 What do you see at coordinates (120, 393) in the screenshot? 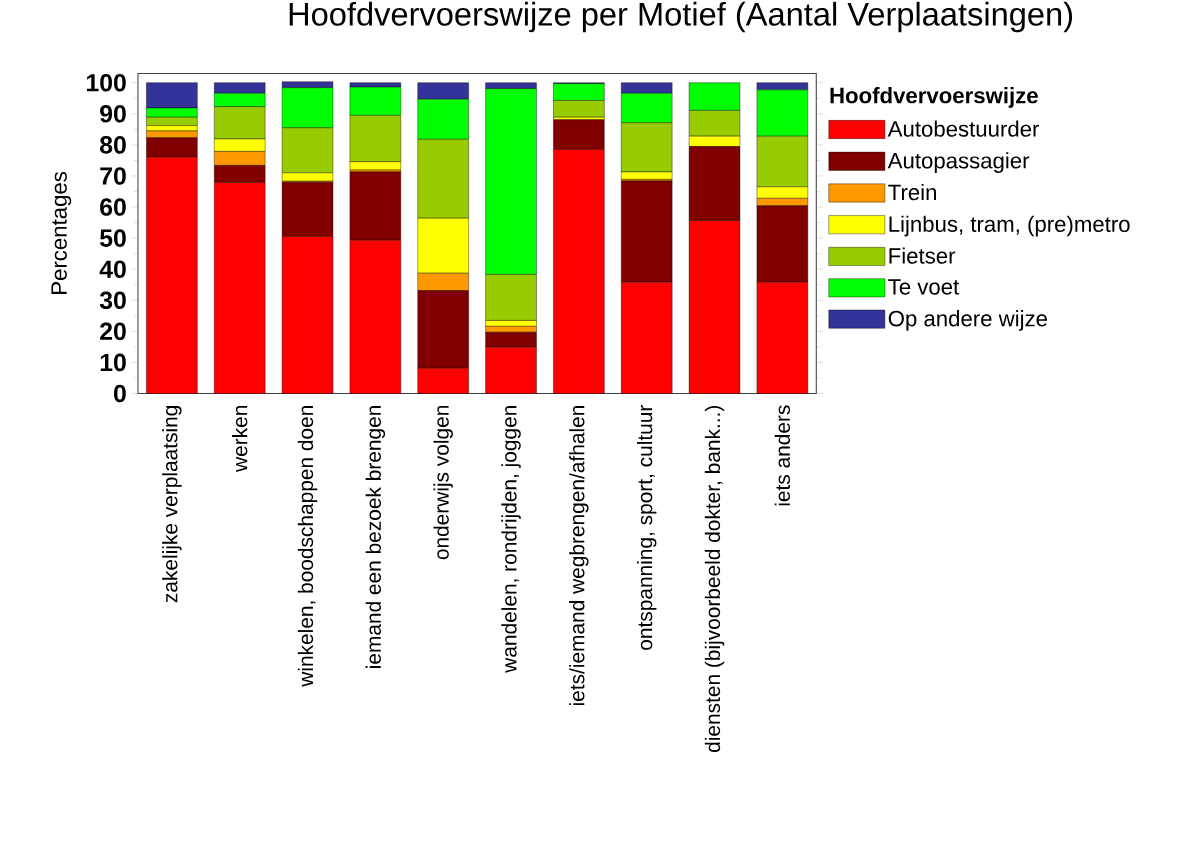
I see `y-tick-label: 0` at bounding box center [120, 393].